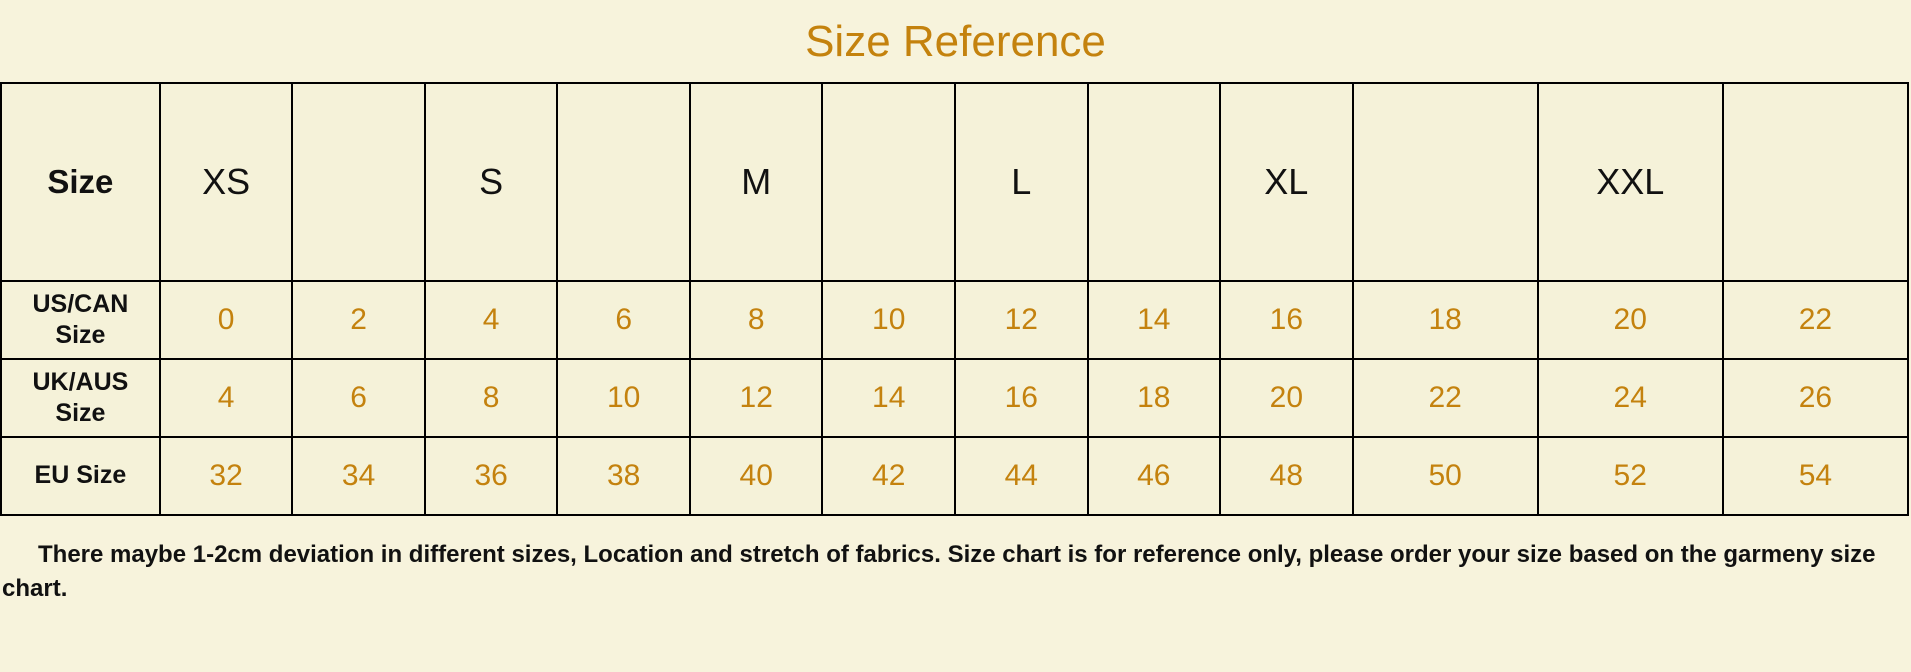 The width and height of the screenshot is (1911, 672). Describe the element at coordinates (80, 320) in the screenshot. I see `row-label-us-can-size: US/CAN Size` at that location.